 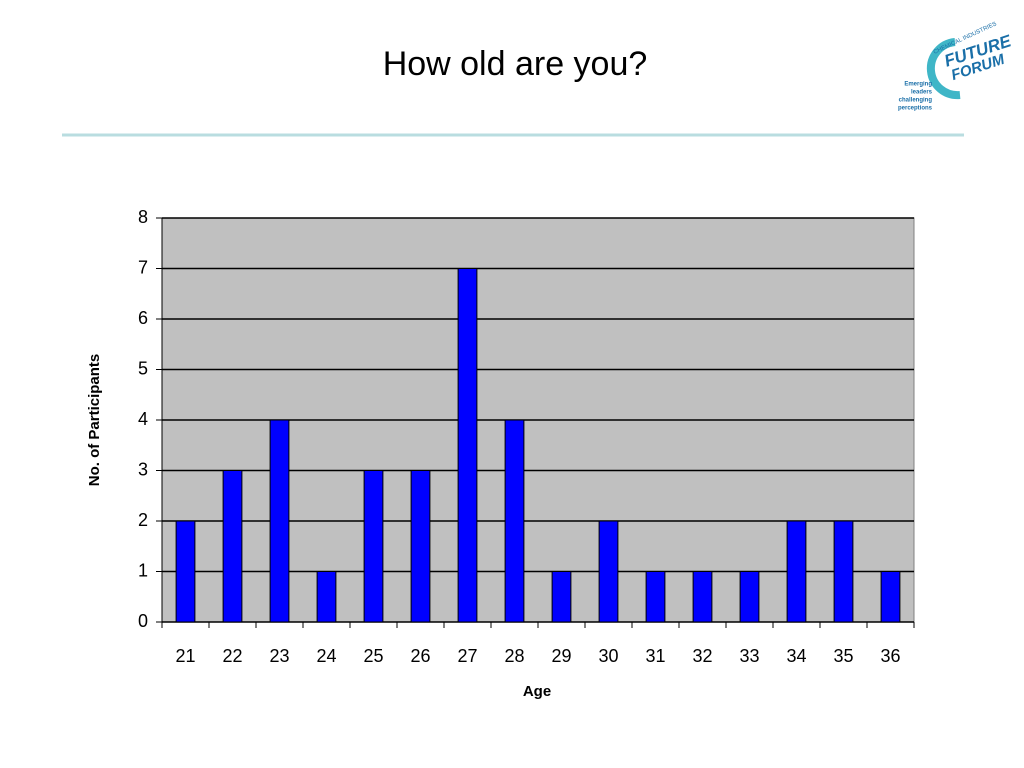 What do you see at coordinates (515, 64) in the screenshot?
I see `chart-title: How old are you?` at bounding box center [515, 64].